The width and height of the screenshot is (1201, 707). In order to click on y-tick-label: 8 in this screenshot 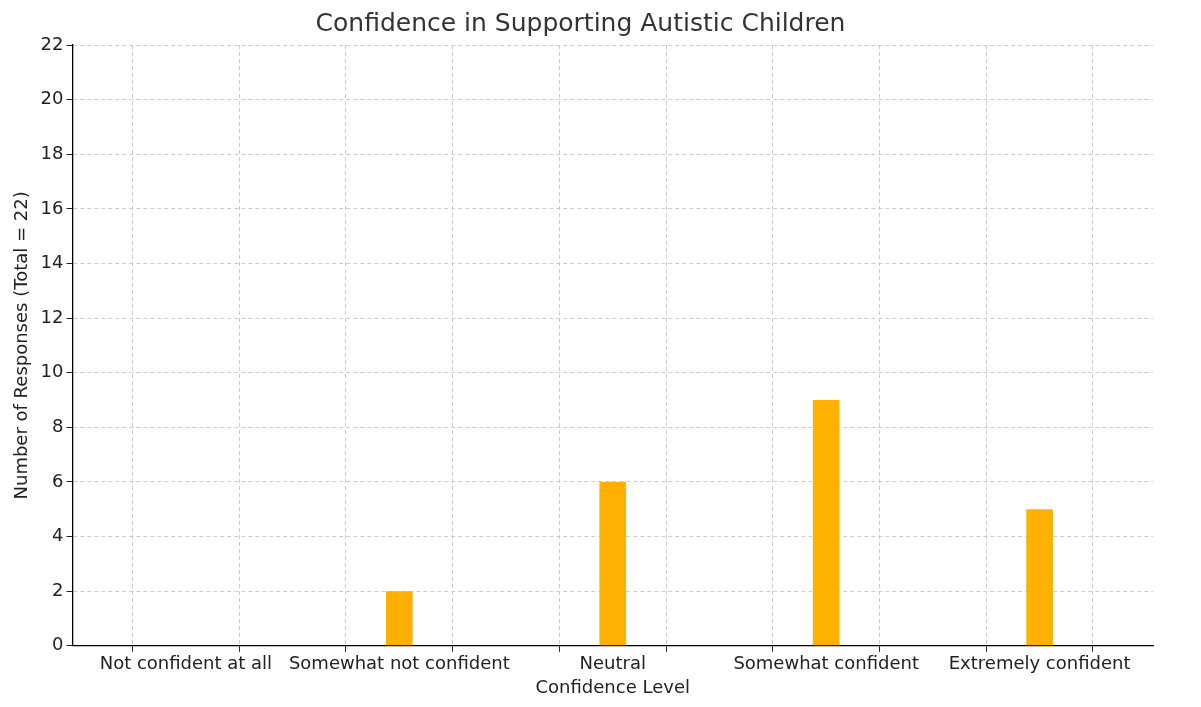, I will do `click(58, 425)`.